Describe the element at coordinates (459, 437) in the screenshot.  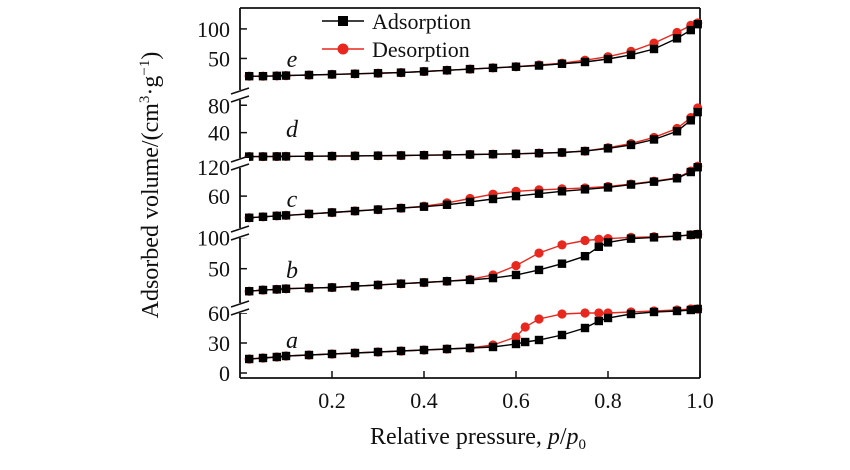
I see `x-axis-label-text: Relative pressure,` at that location.